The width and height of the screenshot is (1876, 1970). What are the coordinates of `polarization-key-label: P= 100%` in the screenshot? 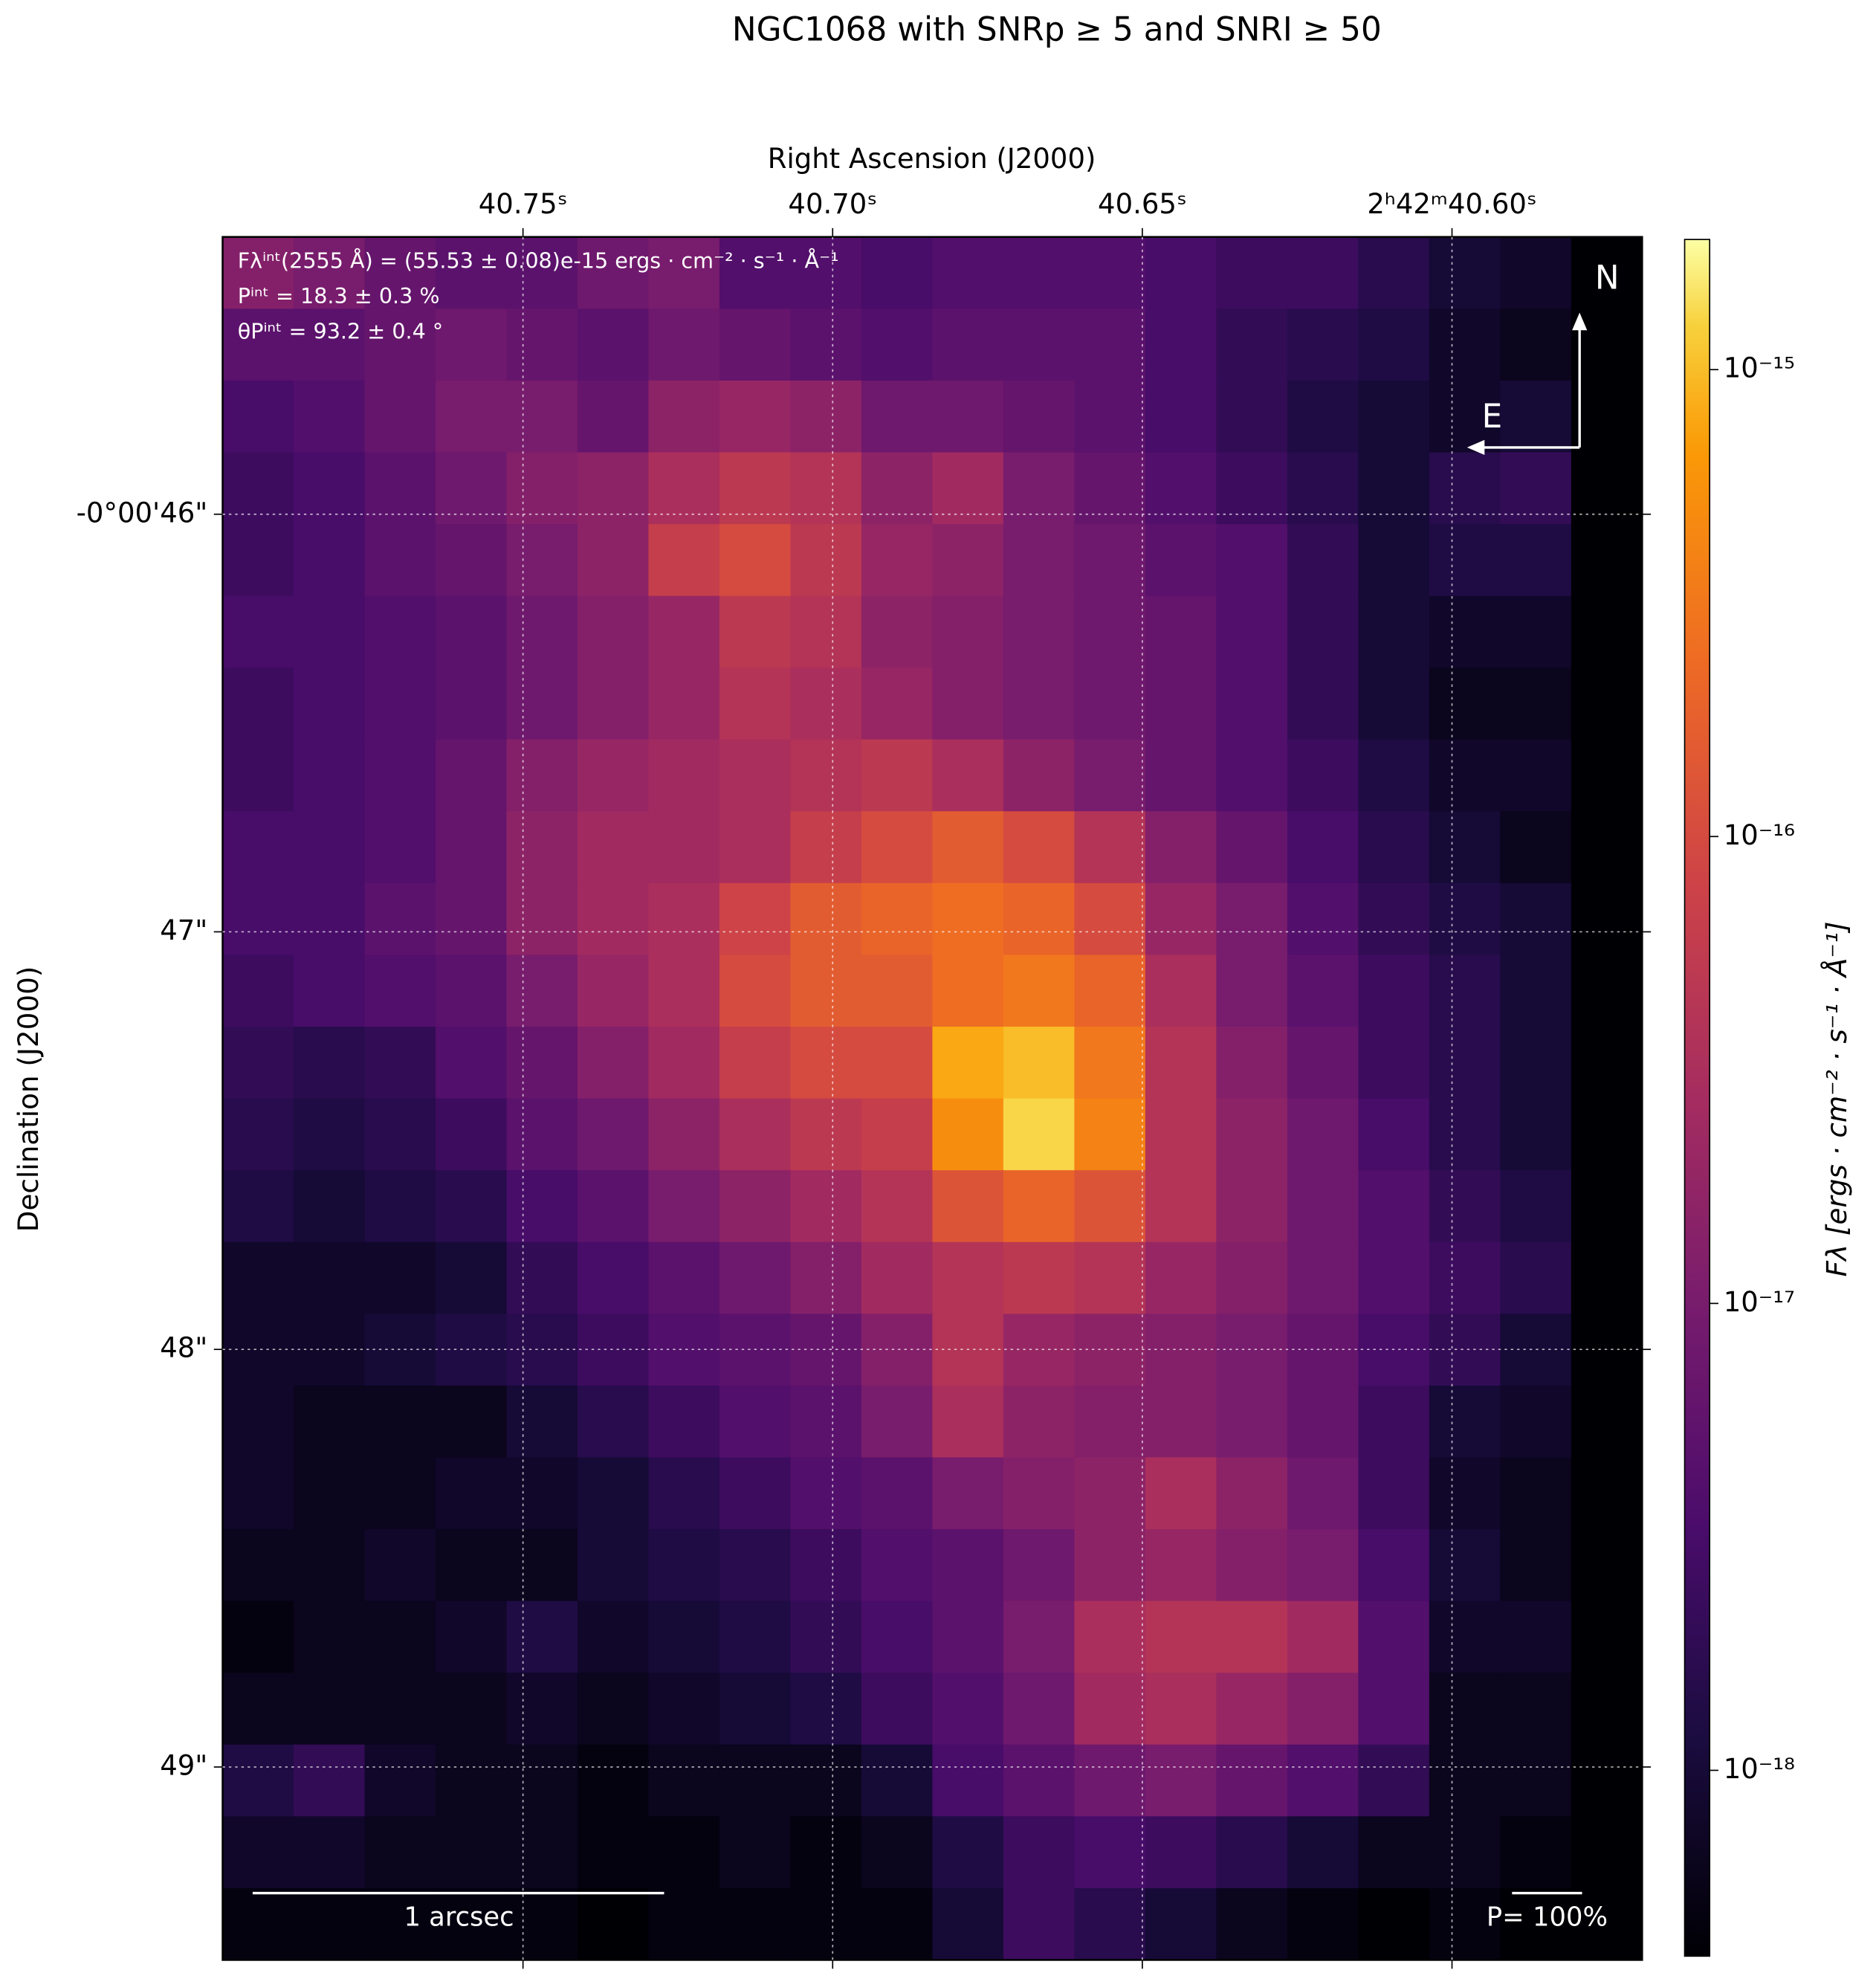 It's located at (1547, 1917).